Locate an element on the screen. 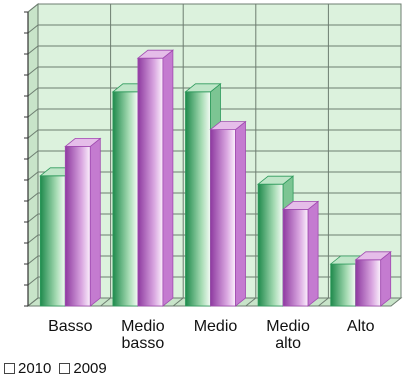  legend-label-2009: 2009 is located at coordinates (90, 368).